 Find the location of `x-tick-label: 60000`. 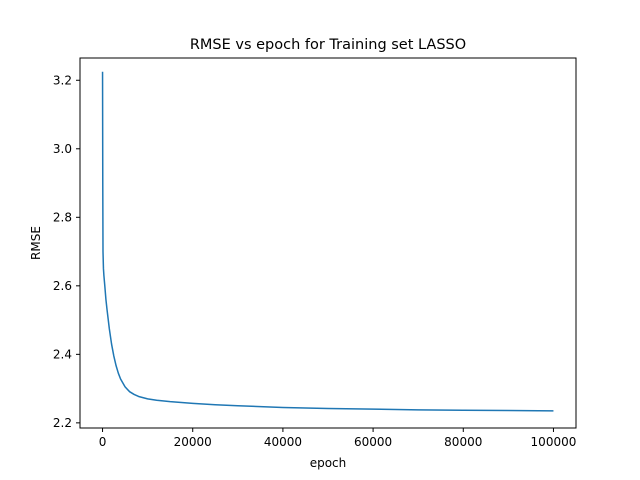

x-tick-label: 60000 is located at coordinates (373, 442).